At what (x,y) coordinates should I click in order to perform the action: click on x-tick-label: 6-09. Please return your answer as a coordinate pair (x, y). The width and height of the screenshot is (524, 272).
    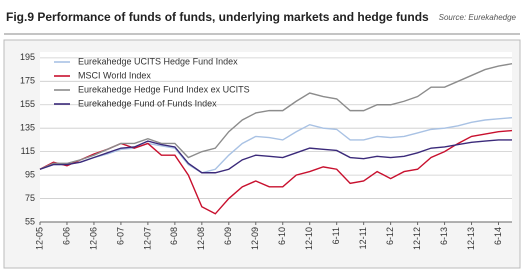
    Looking at the image, I should click on (228, 236).